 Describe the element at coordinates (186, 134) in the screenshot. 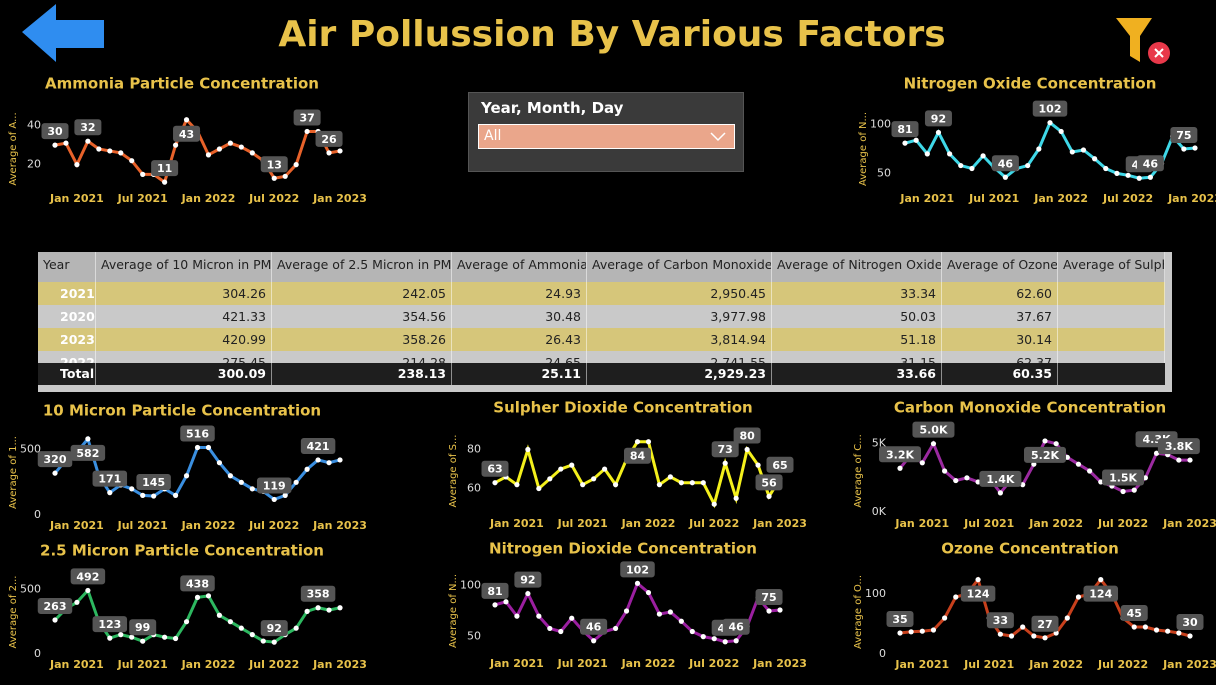

I see `value-label: 43` at that location.